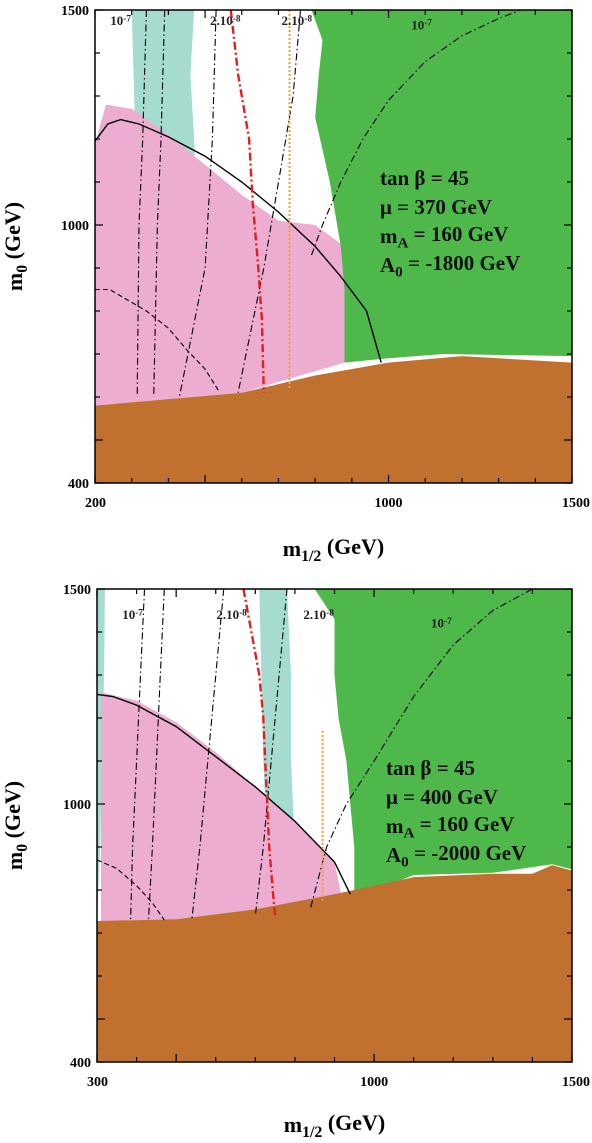 This screenshot has height=1143, width=592. Describe the element at coordinates (101, 755) in the screenshot. I see `region-teal-left` at that location.